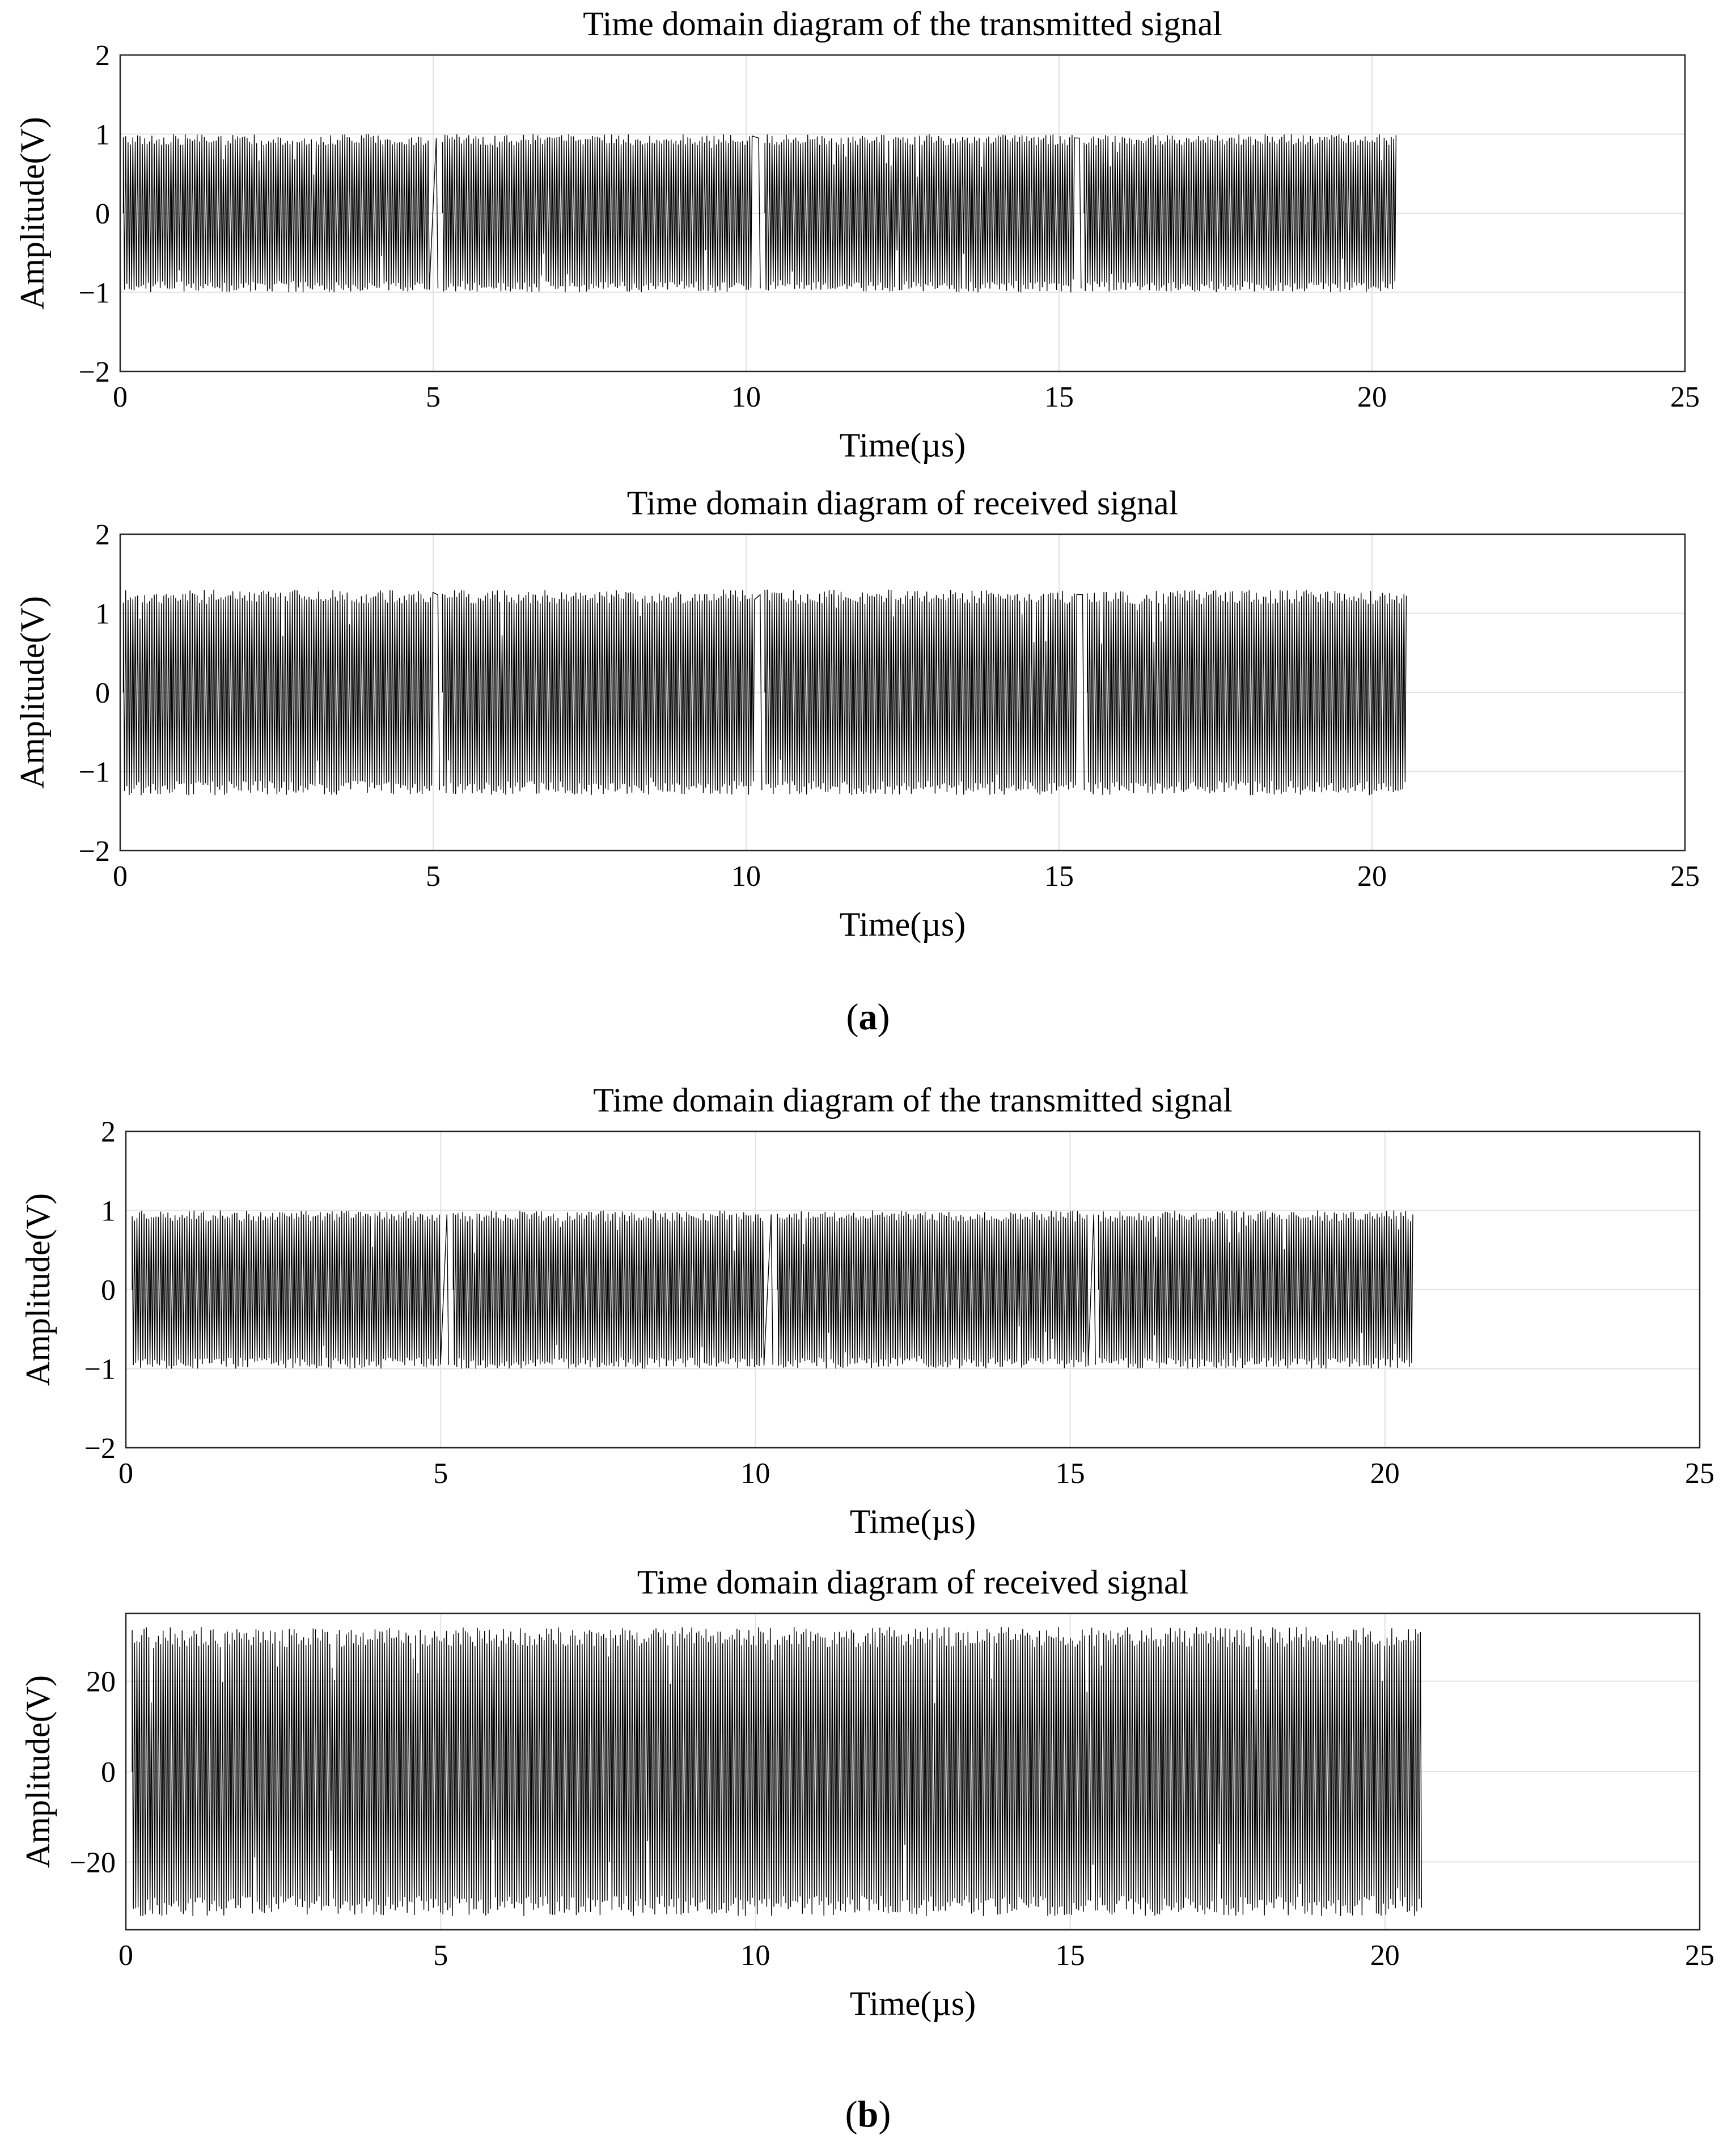 The image size is (1736, 2143). Describe the element at coordinates (868, 2114) in the screenshot. I see `caption-b: (b)` at that location.